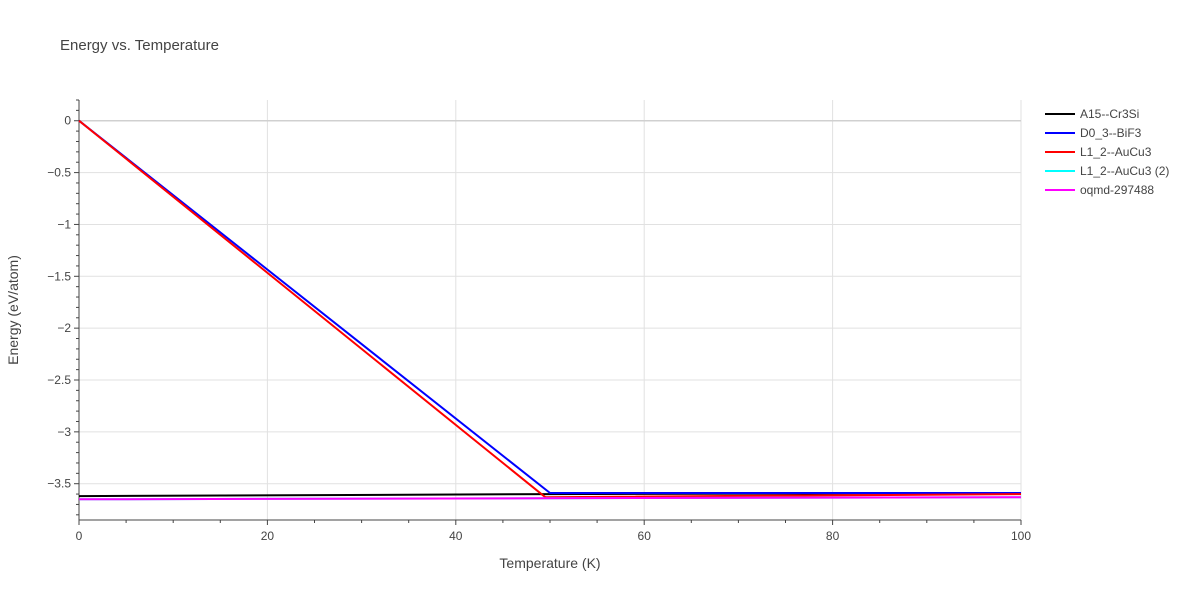 This screenshot has height=600, width=1200. I want to click on y-tick-label: −2, so click(64, 328).